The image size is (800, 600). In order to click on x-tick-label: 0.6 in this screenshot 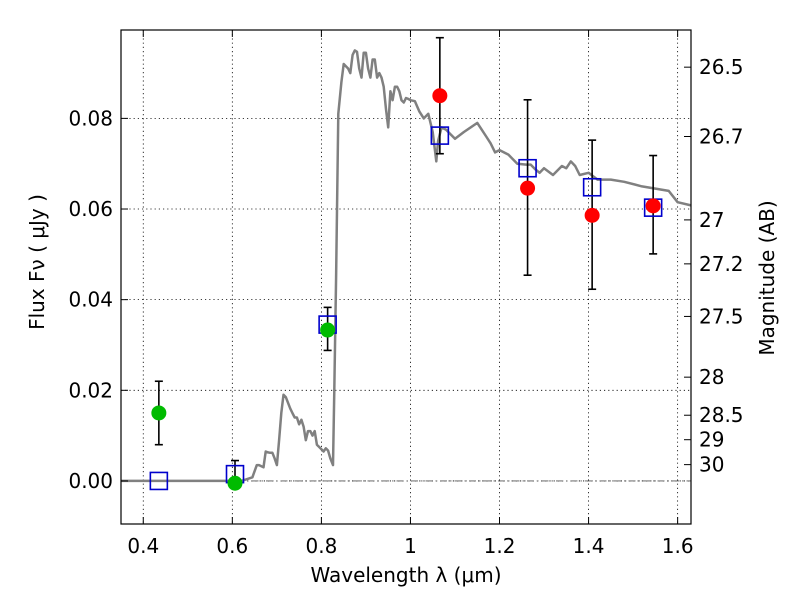, I will do `click(232, 546)`.